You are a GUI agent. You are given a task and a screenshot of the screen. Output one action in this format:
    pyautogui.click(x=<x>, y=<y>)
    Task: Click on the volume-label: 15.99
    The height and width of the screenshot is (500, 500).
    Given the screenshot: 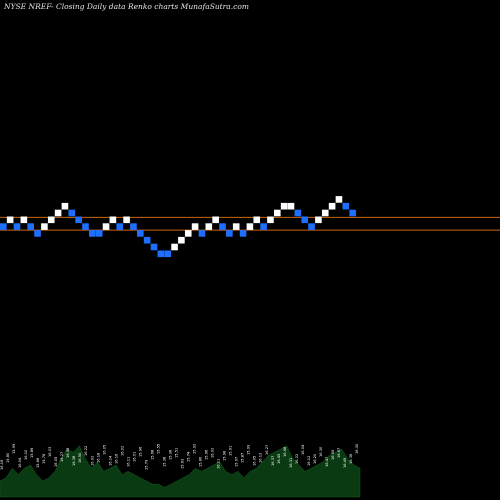 What is the action you would take?
    pyautogui.click(x=249, y=449)
    